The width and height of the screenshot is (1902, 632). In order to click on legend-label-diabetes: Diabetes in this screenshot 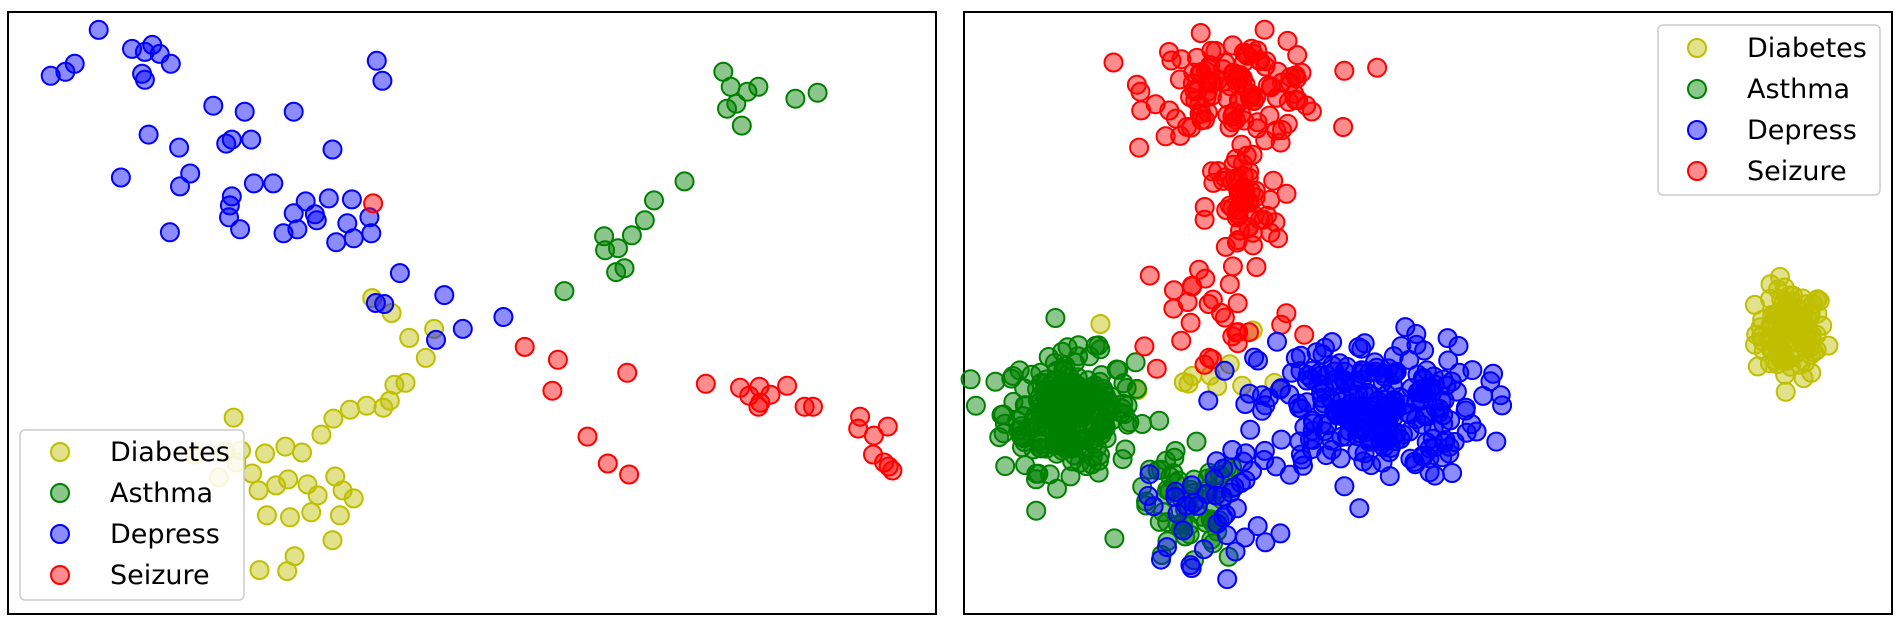, I will do `click(170, 452)`.